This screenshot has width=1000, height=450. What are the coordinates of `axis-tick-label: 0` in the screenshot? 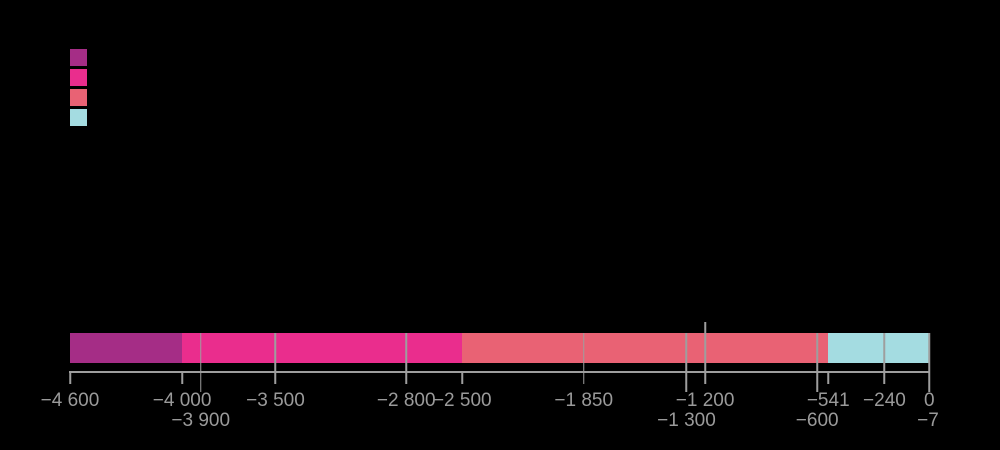 It's located at (929, 400).